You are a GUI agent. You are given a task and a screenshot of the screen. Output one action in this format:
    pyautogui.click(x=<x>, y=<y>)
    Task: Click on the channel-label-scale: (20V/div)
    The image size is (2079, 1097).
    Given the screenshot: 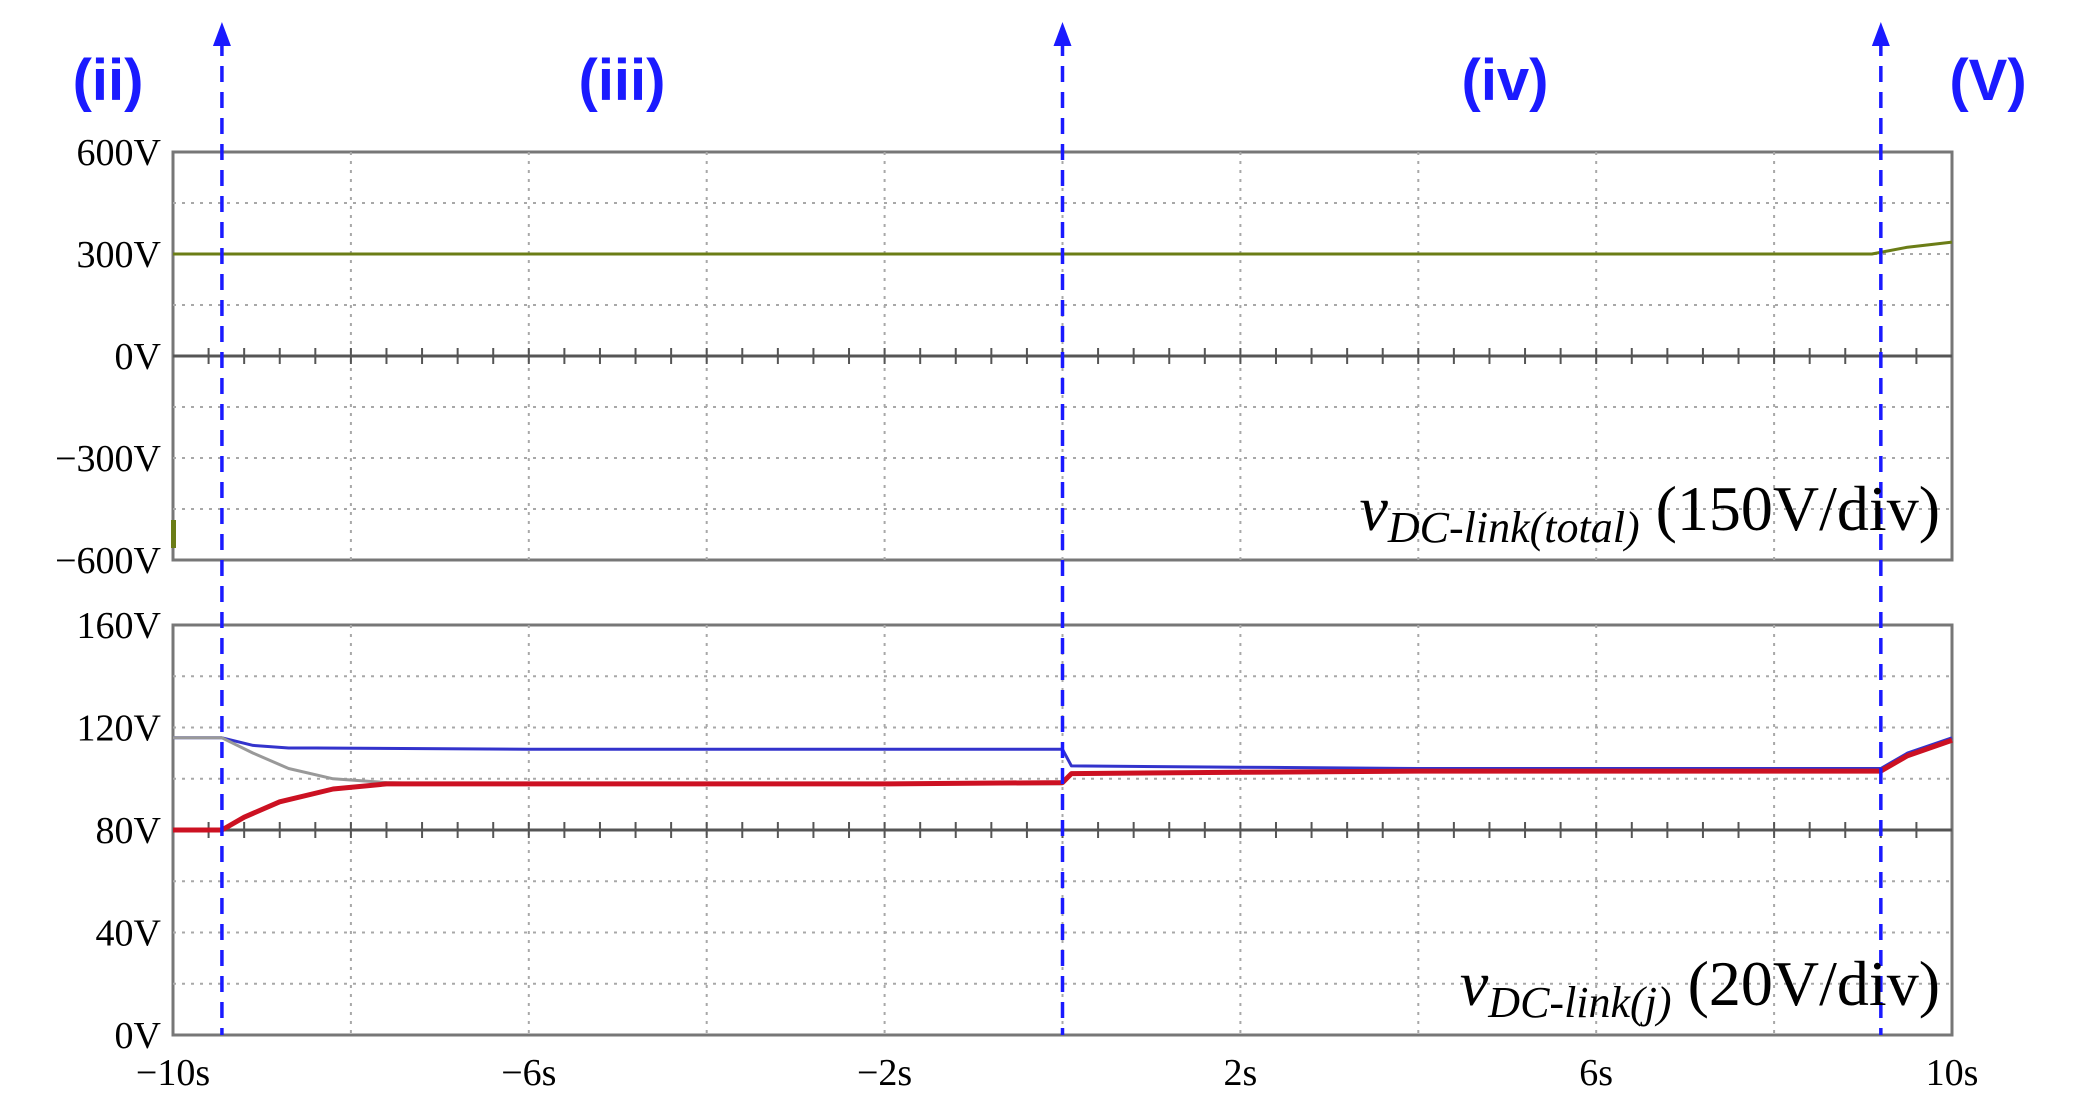 What is the action you would take?
    pyautogui.click(x=1806, y=983)
    